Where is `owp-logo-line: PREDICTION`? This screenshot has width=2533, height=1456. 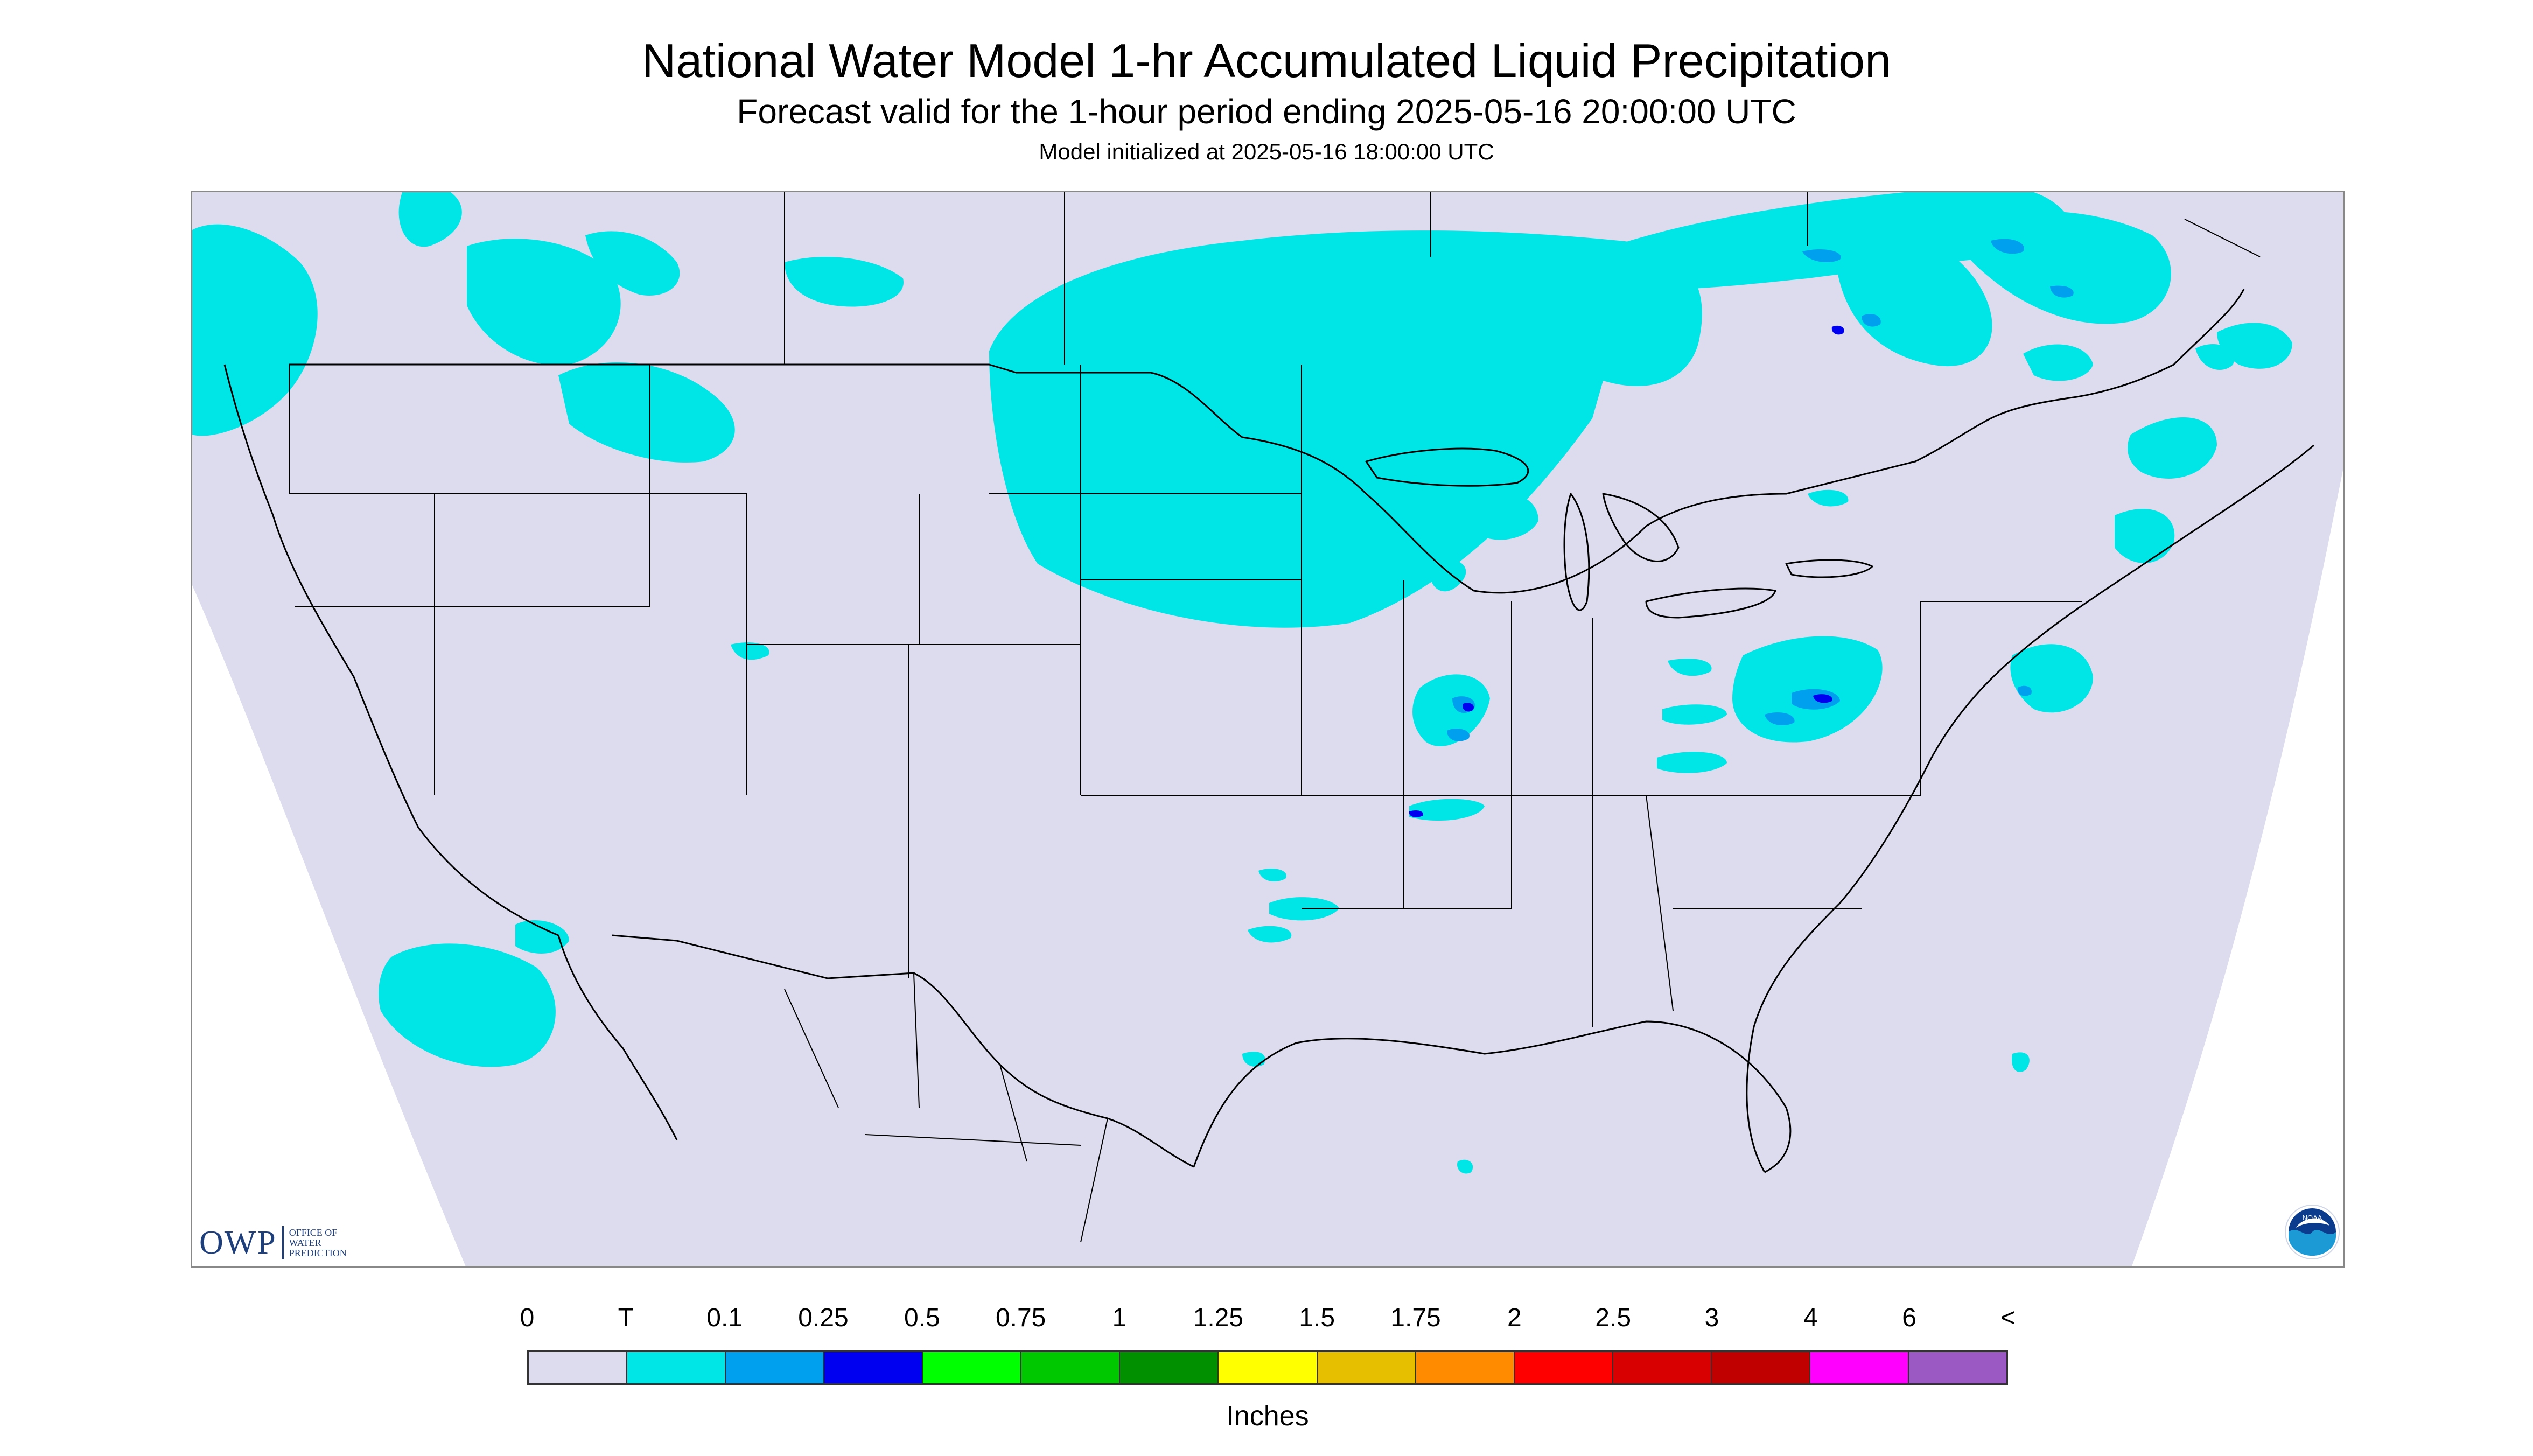
owp-logo-line: PREDICTION is located at coordinates (318, 1252).